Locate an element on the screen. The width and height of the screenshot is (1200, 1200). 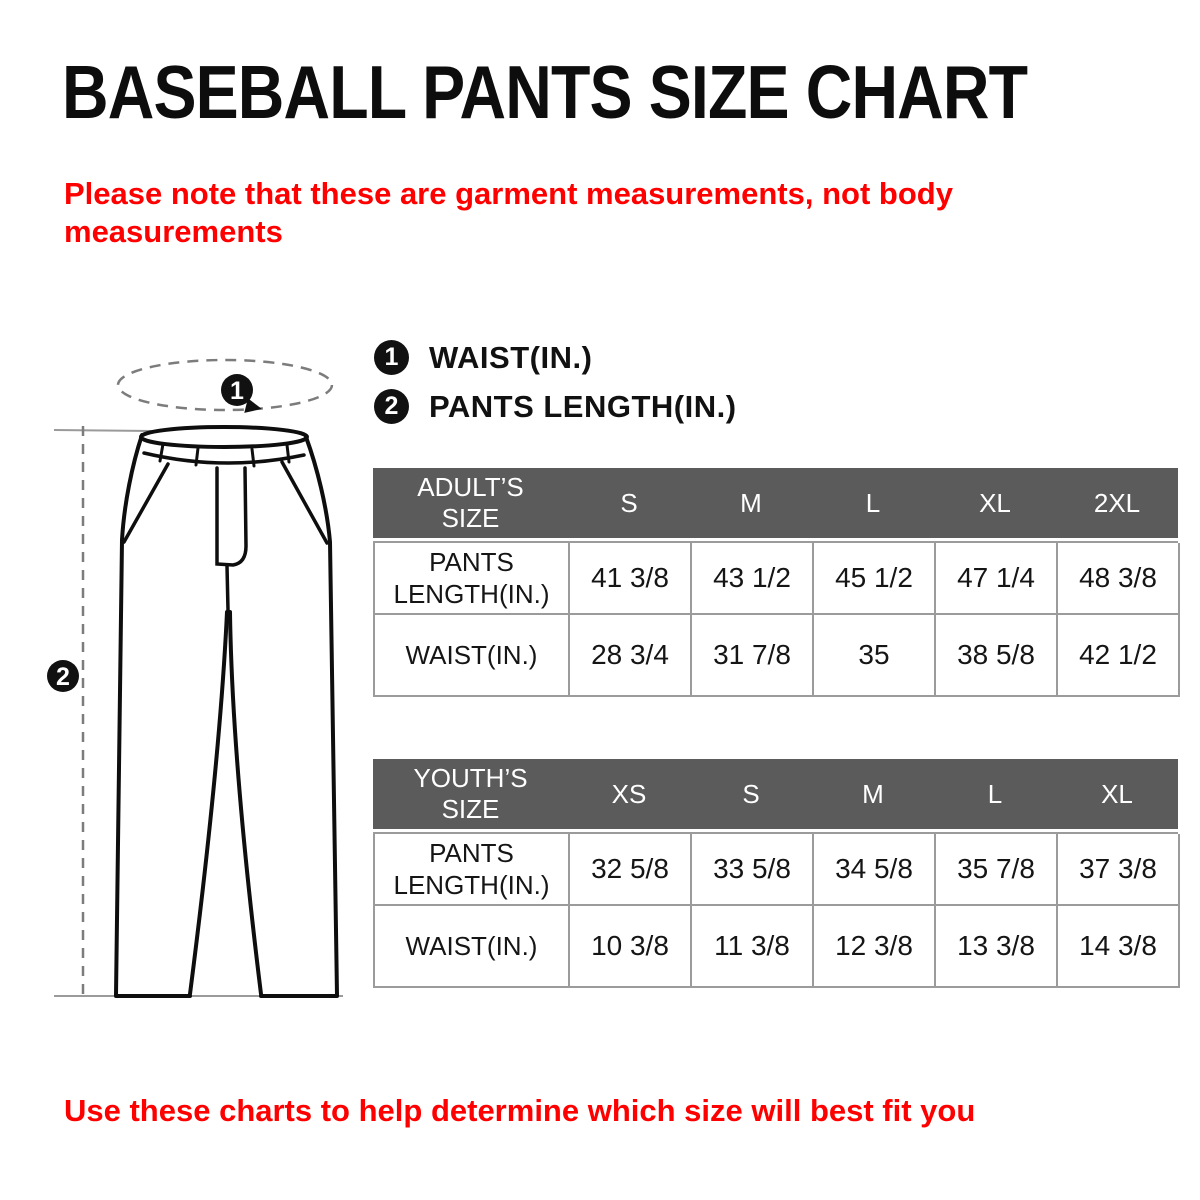
adult-table-header: ADULT’S SIZE S M L XL 2XL is located at coordinates (775, 503).